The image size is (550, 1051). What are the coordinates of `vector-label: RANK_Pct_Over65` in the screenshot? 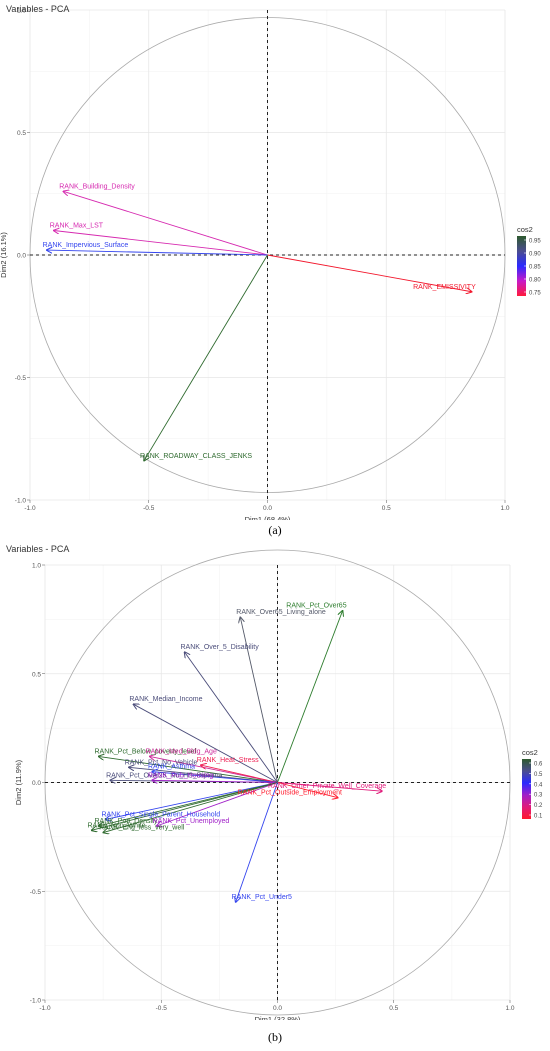 It's located at (316, 606).